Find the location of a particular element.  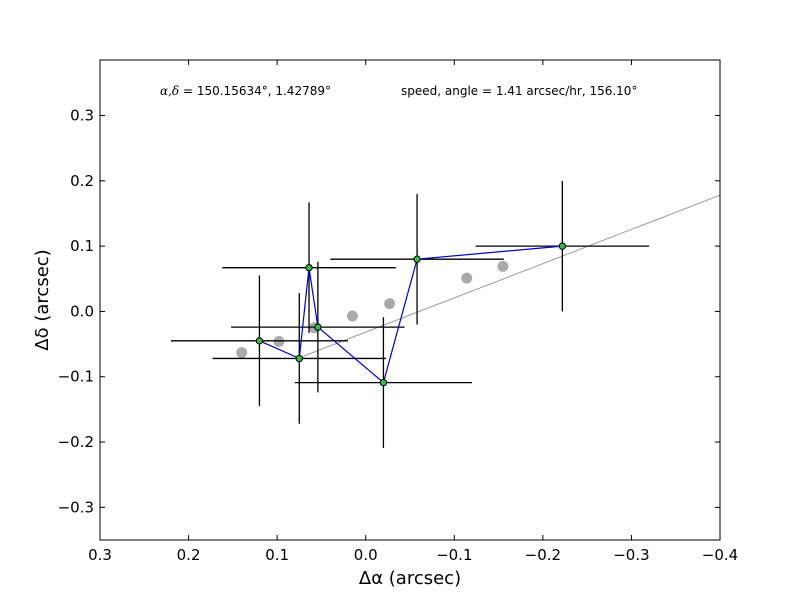

fit-line-layer is located at coordinates (510, 276).